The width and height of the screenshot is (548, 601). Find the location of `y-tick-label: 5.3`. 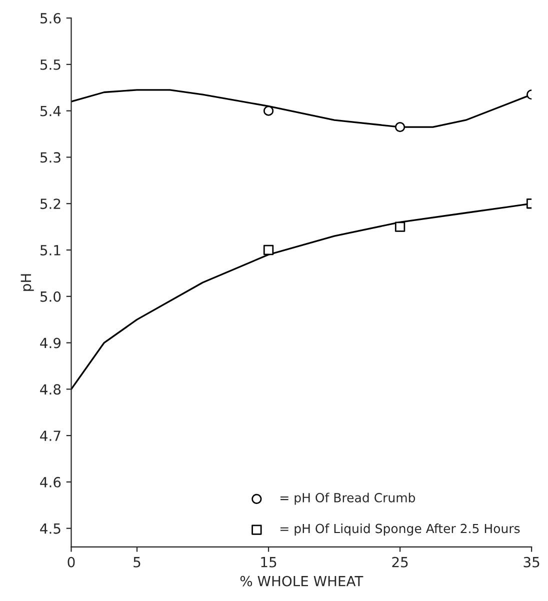

y-tick-label: 5.3 is located at coordinates (50, 157).